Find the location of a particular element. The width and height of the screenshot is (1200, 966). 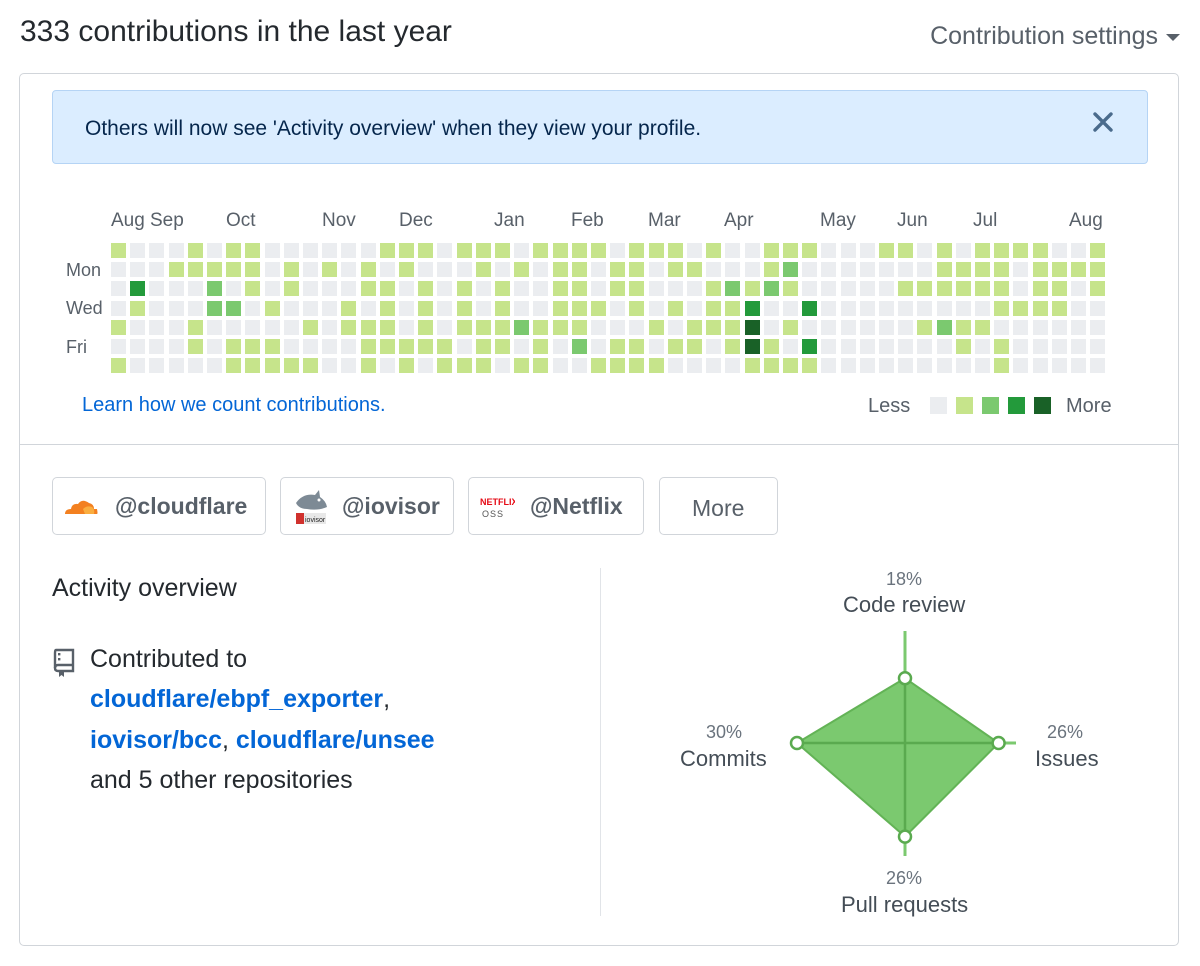

repo-link: iovisor/bcc is located at coordinates (156, 740).